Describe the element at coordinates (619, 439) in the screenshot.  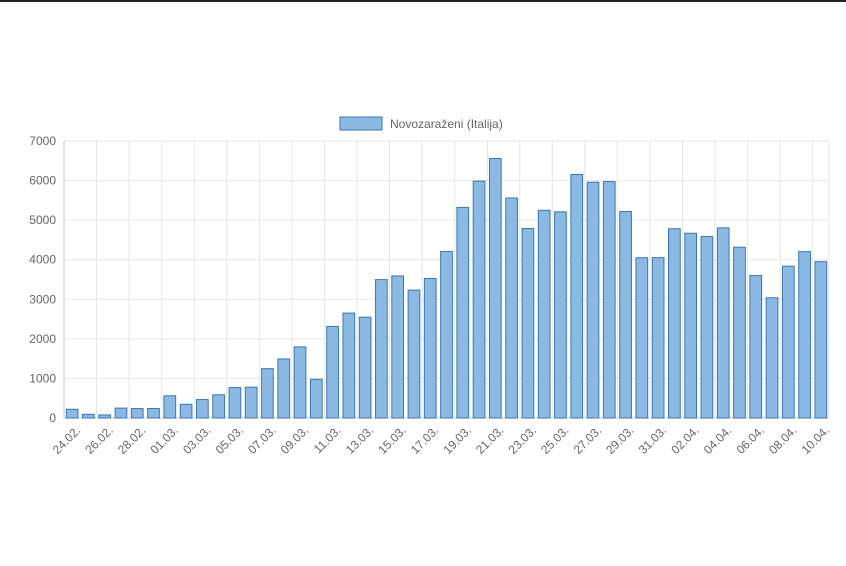
I see `x-tick-label: 29.03.` at that location.